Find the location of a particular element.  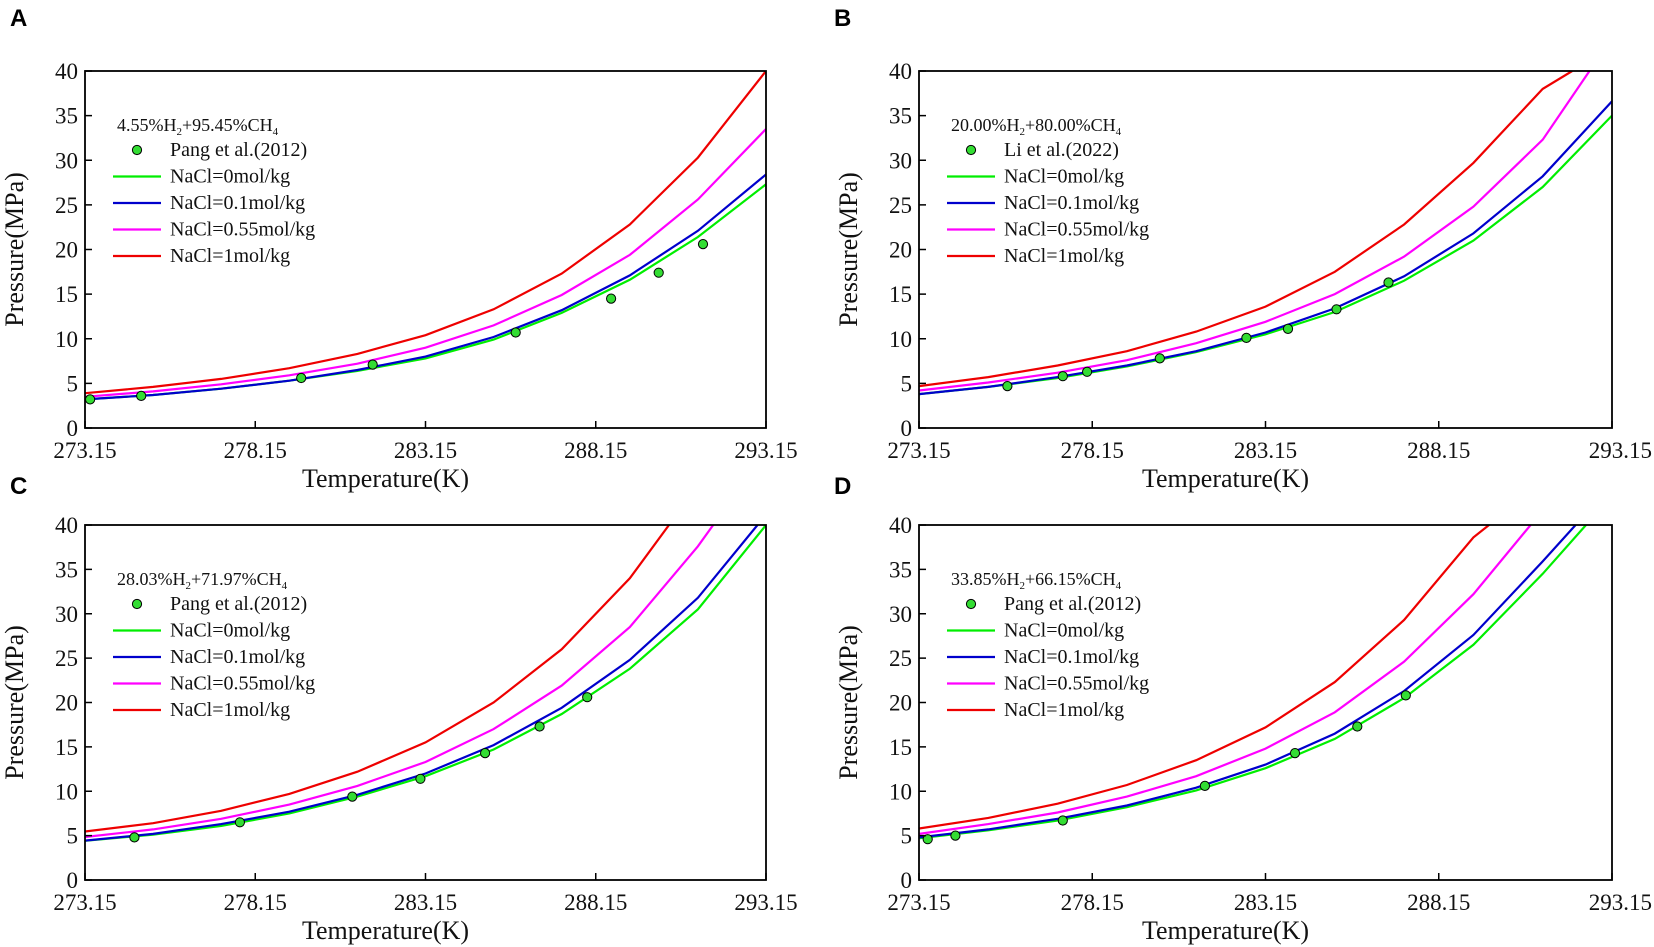

y-tick-label: 20 is located at coordinates (900, 703).